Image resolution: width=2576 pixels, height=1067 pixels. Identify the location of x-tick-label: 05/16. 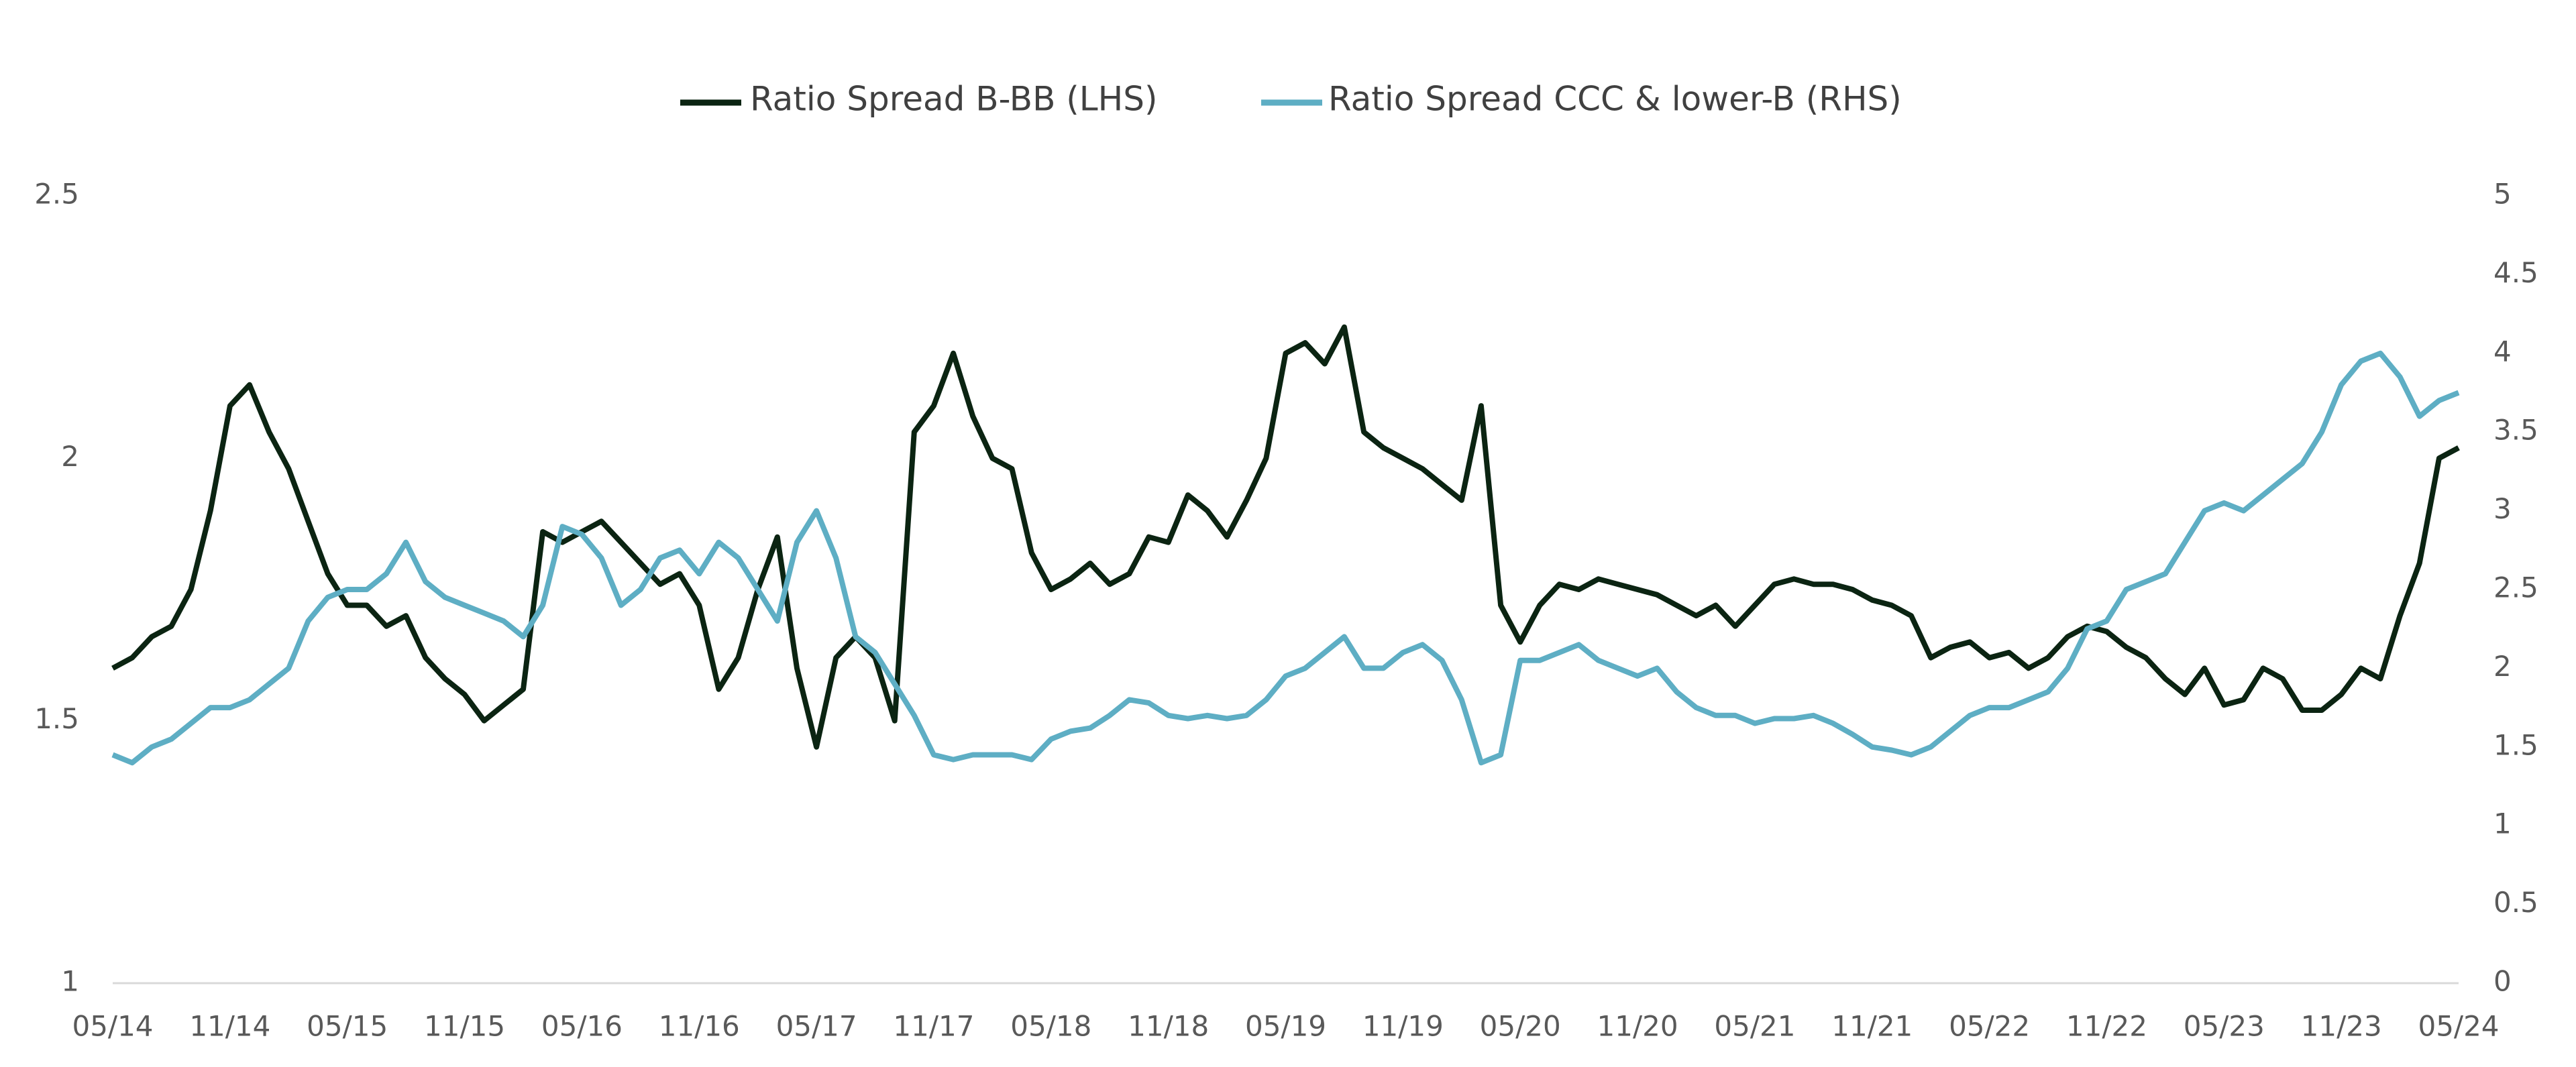
(582, 1026).